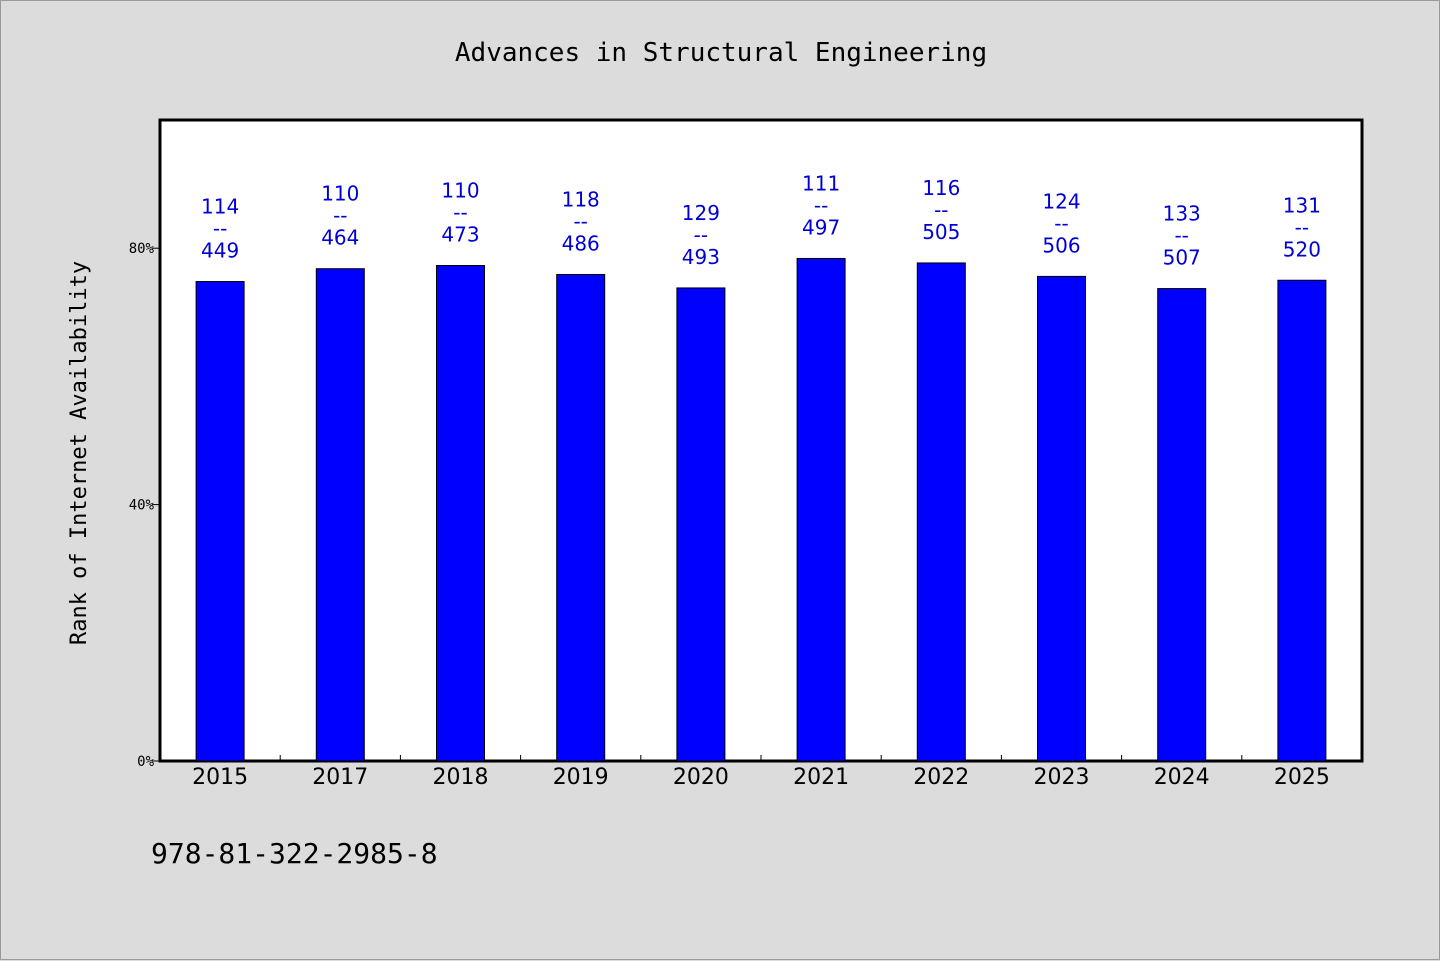 This screenshot has width=1440, height=961. What do you see at coordinates (1302, 249) in the screenshot?
I see `data-label-bottom: 520` at bounding box center [1302, 249].